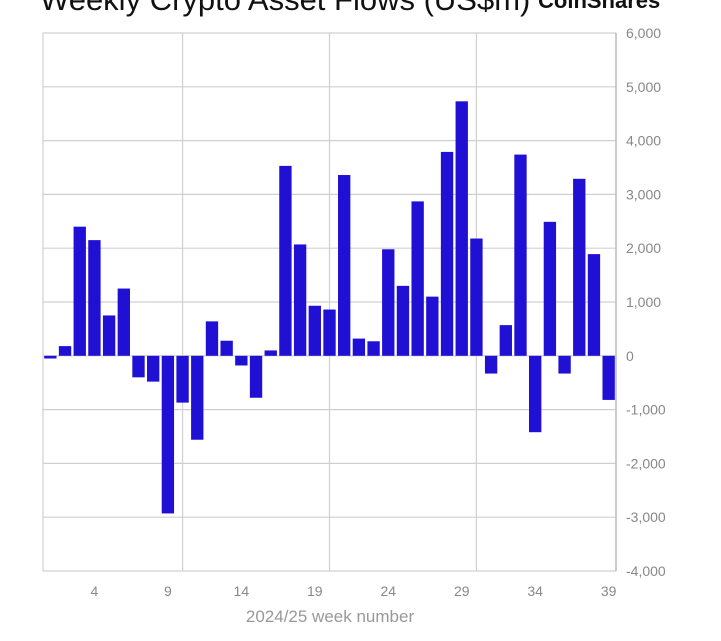 The width and height of the screenshot is (721, 641). I want to click on y-tick-label: 6,000, so click(643, 33).